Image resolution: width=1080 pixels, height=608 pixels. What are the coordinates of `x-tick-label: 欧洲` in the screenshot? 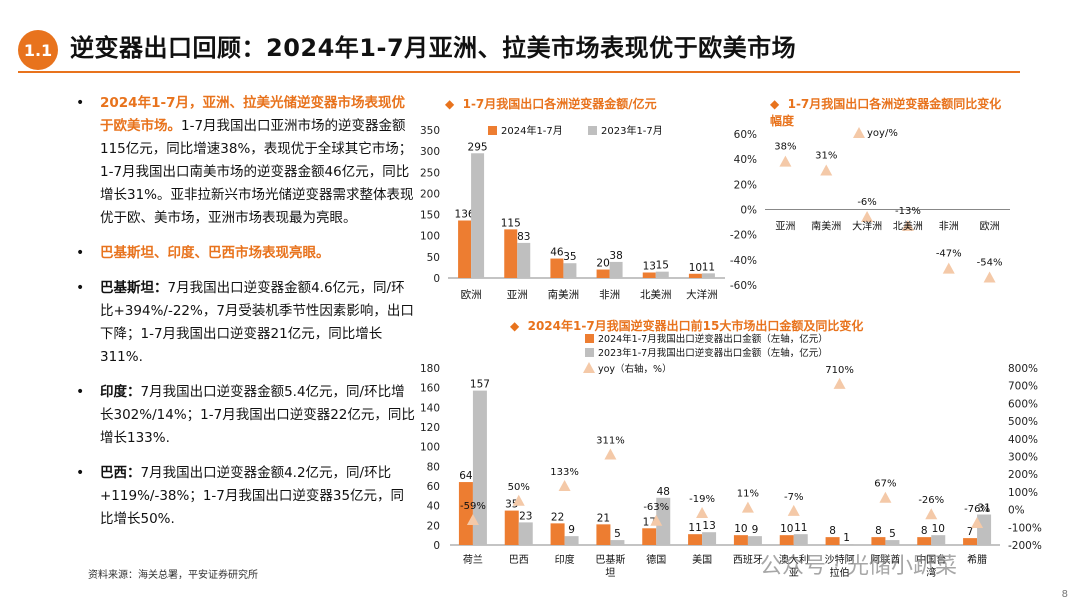 It's located at (471, 295).